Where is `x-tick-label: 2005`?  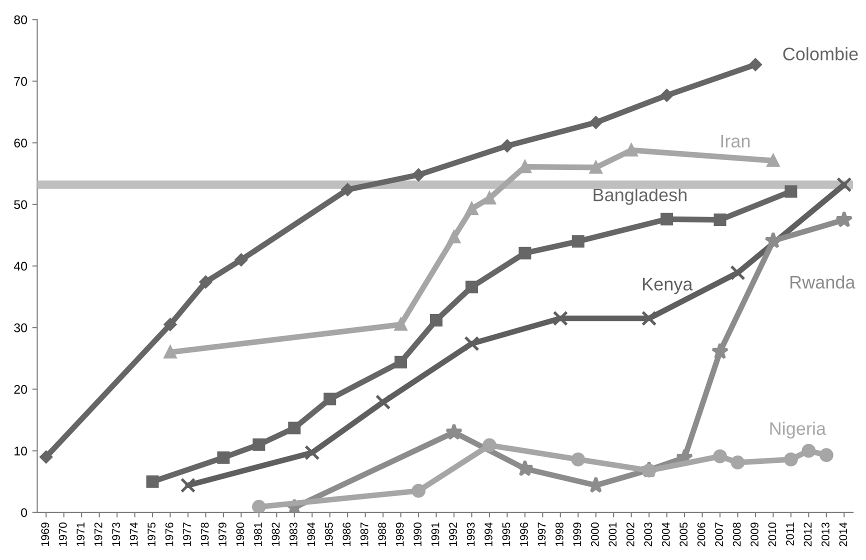
x-tick-label: 2005 is located at coordinates (684, 534).